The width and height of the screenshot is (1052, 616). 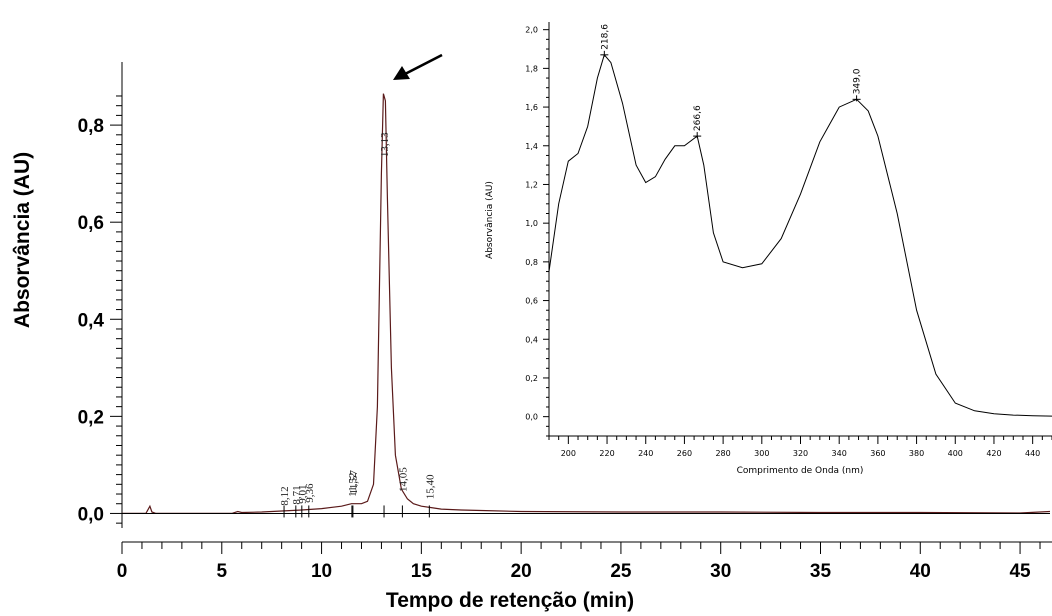 I want to click on peak-retention-label: 8,12, so click(x=285, y=495).